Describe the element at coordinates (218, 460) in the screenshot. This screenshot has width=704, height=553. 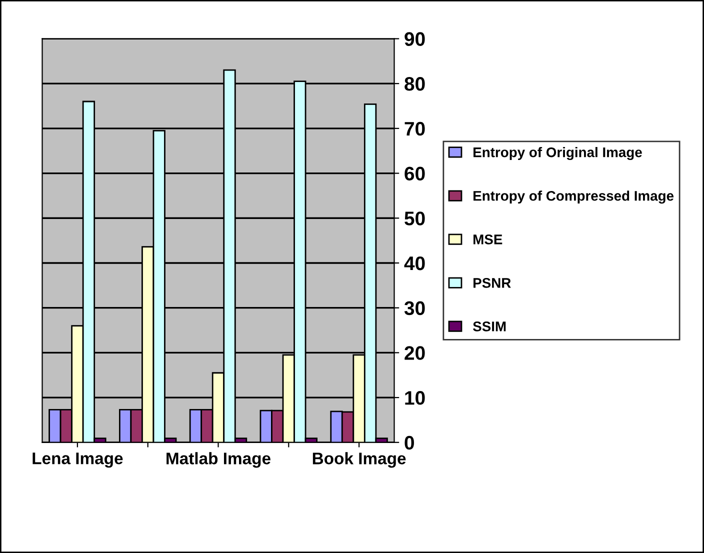
I see `x-tick-label: Matlab Image` at that location.